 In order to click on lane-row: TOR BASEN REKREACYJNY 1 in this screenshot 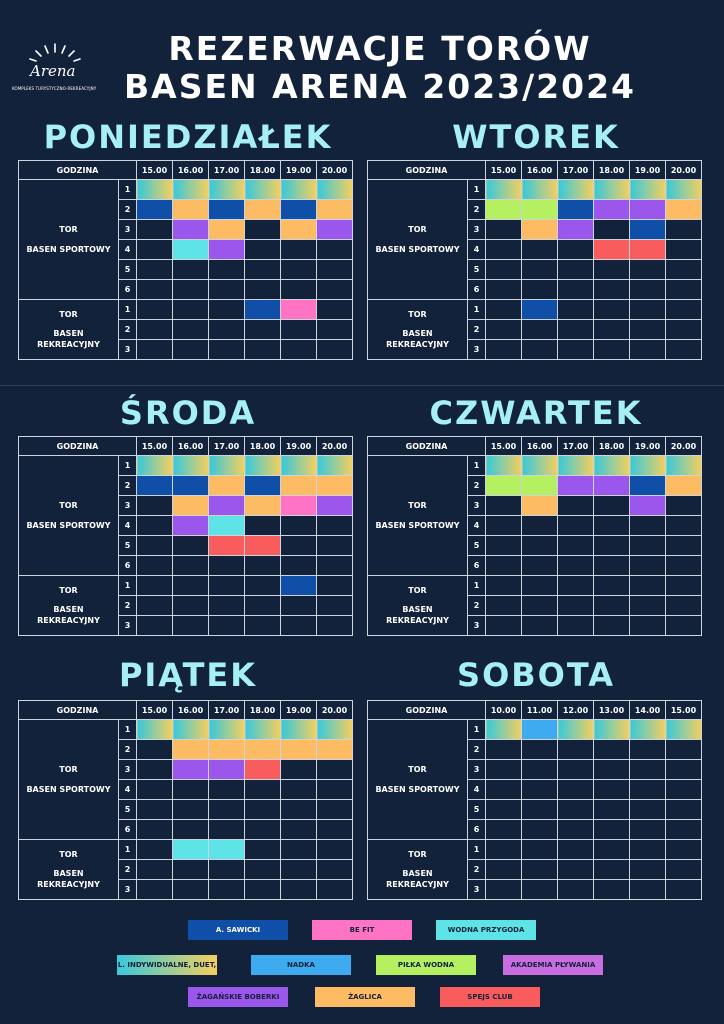, I will do `click(535, 605)`.